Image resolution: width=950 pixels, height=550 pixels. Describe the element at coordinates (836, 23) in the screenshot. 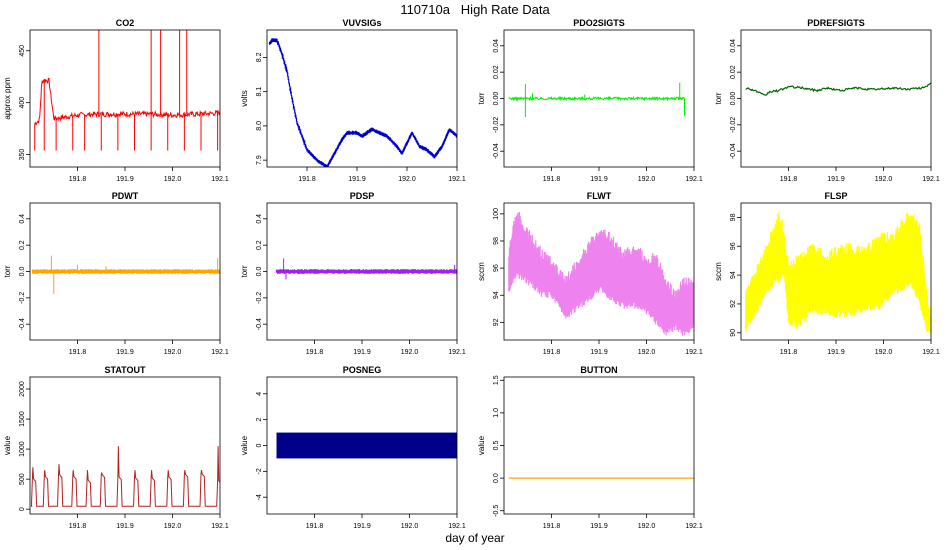

I see `plot-title: PDREFSIGTS` at that location.